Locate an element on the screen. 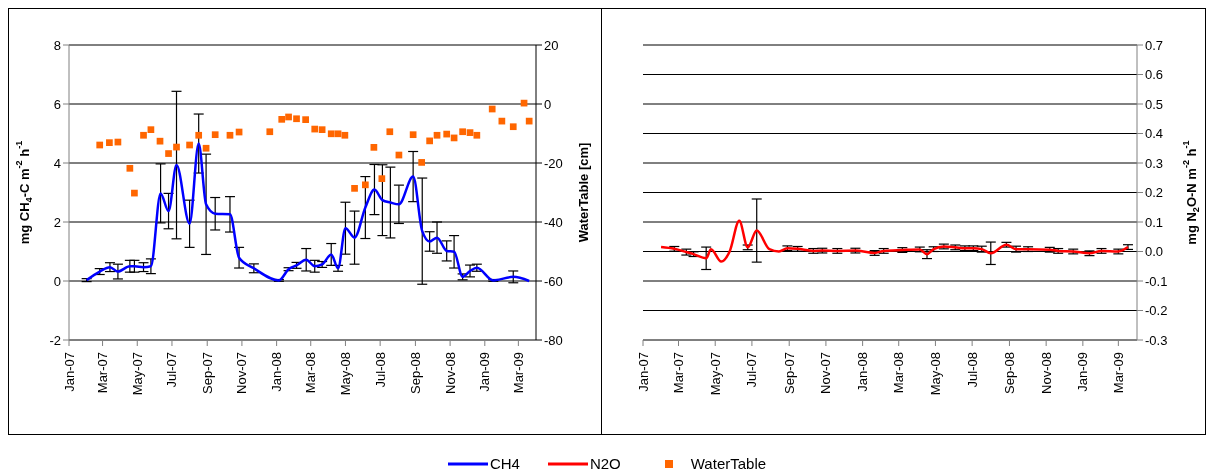  y2-tick-label: 20 is located at coordinates (551, 45).